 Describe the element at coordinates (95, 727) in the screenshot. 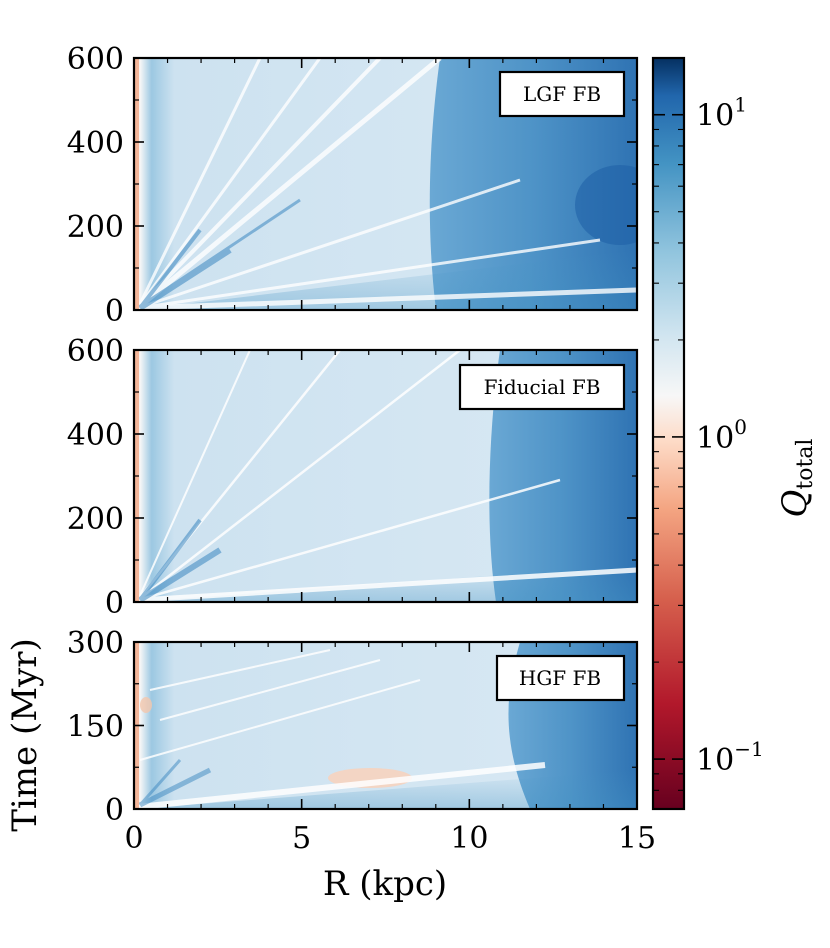

I see `y-tick-label: 150` at that location.